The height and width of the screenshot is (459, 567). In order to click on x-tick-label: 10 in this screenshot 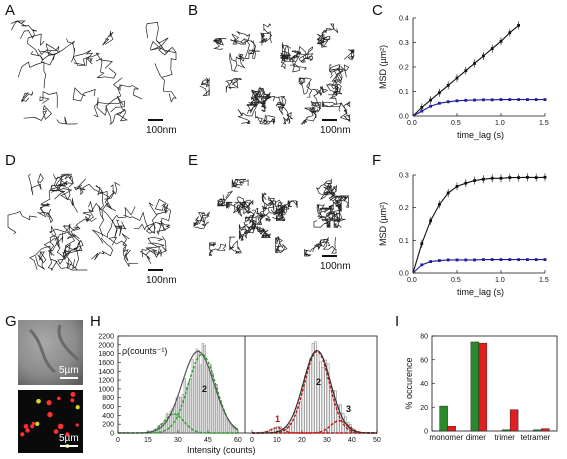, I will do `click(277, 440)`.